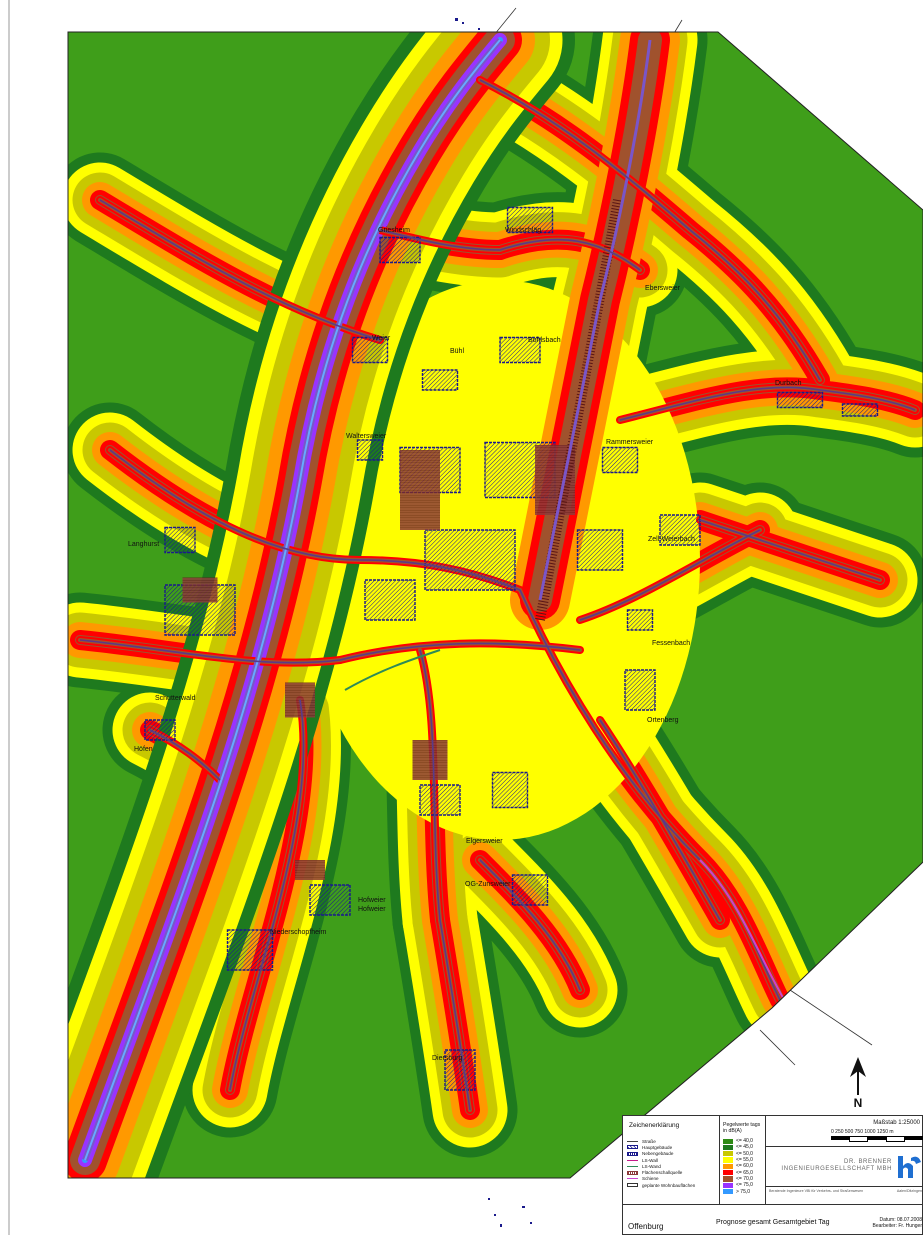 The width and height of the screenshot is (923, 1237). Describe the element at coordinates (654, 1125) in the screenshot. I see `legend-title: Zeichenerklärung` at that location.